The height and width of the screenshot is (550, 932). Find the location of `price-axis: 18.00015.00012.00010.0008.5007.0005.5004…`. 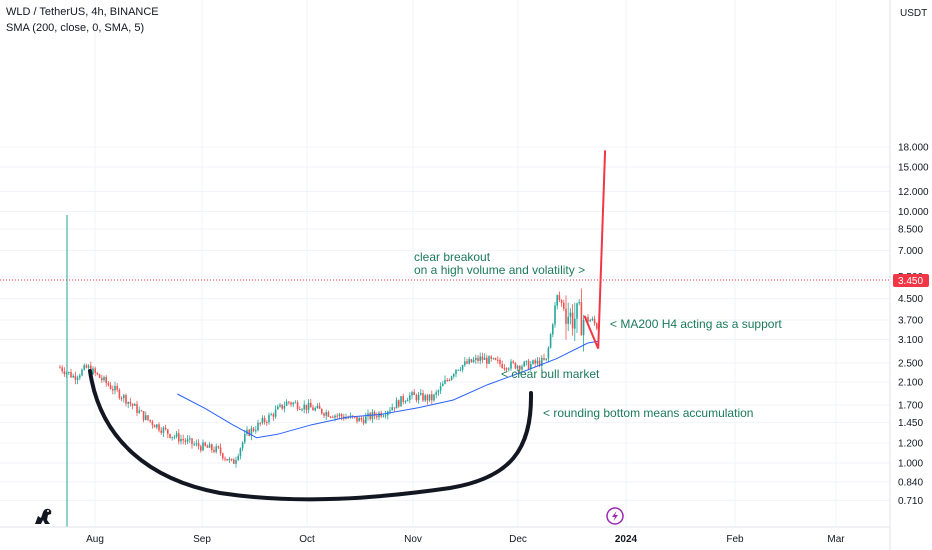

price-axis: 18.00015.00012.00010.0008.5007.0005.5004… is located at coordinates (913, 325).